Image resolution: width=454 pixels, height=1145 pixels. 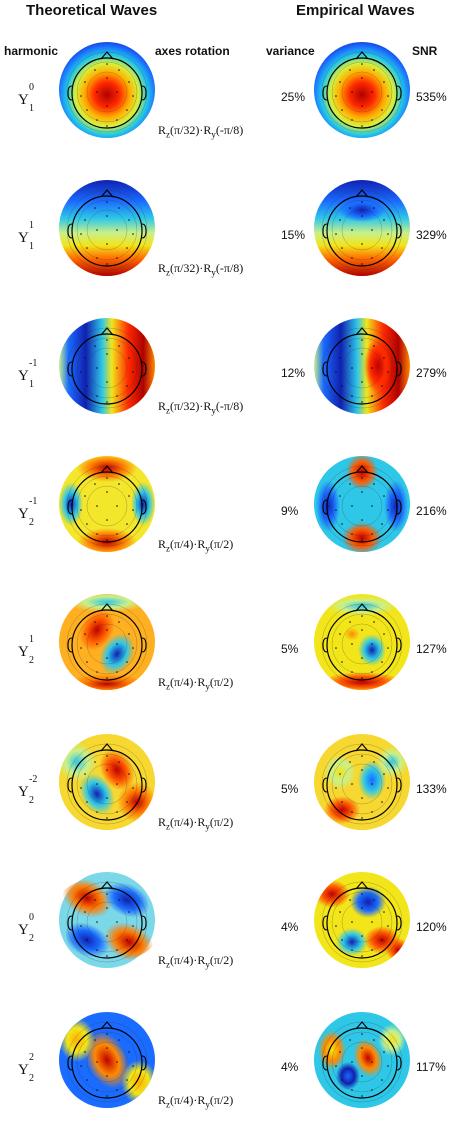 What do you see at coordinates (227, 225) in the screenshot?
I see `harmonic-row: Y 1 1 Rz(π/32)·Ry(-π/8) 15% 329%` at bounding box center [227, 225].